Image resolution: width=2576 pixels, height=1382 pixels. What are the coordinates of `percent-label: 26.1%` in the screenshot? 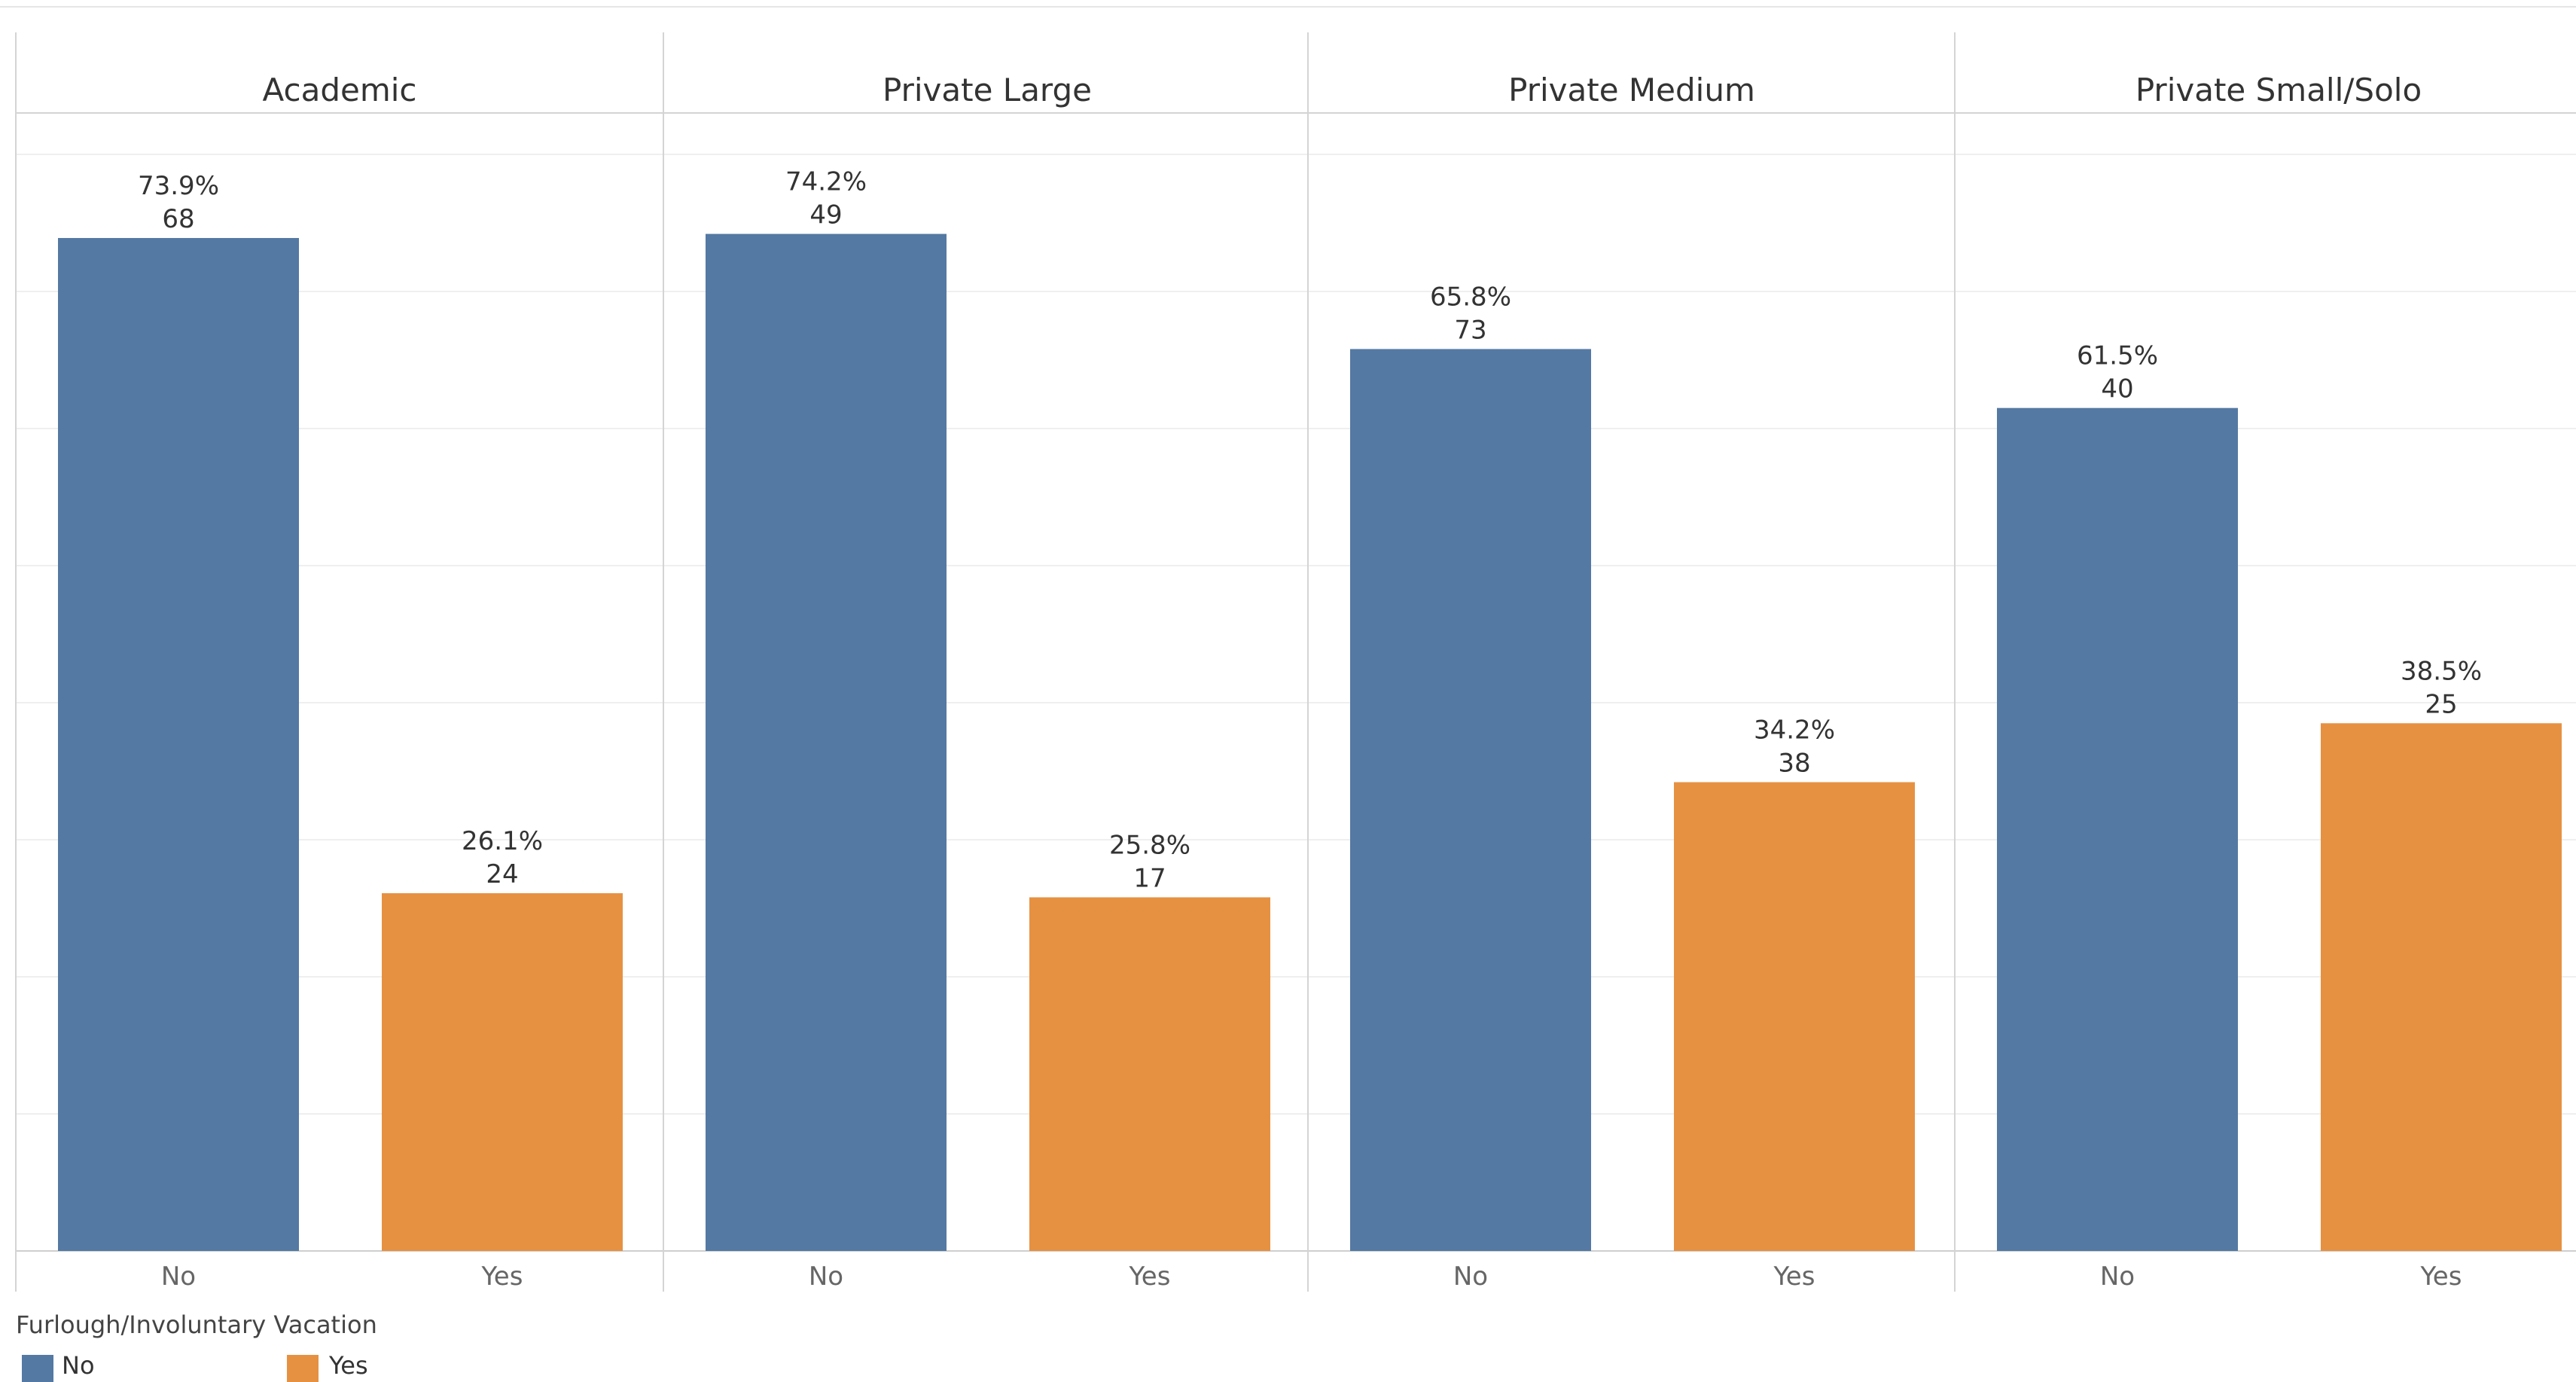 It's located at (502, 841).